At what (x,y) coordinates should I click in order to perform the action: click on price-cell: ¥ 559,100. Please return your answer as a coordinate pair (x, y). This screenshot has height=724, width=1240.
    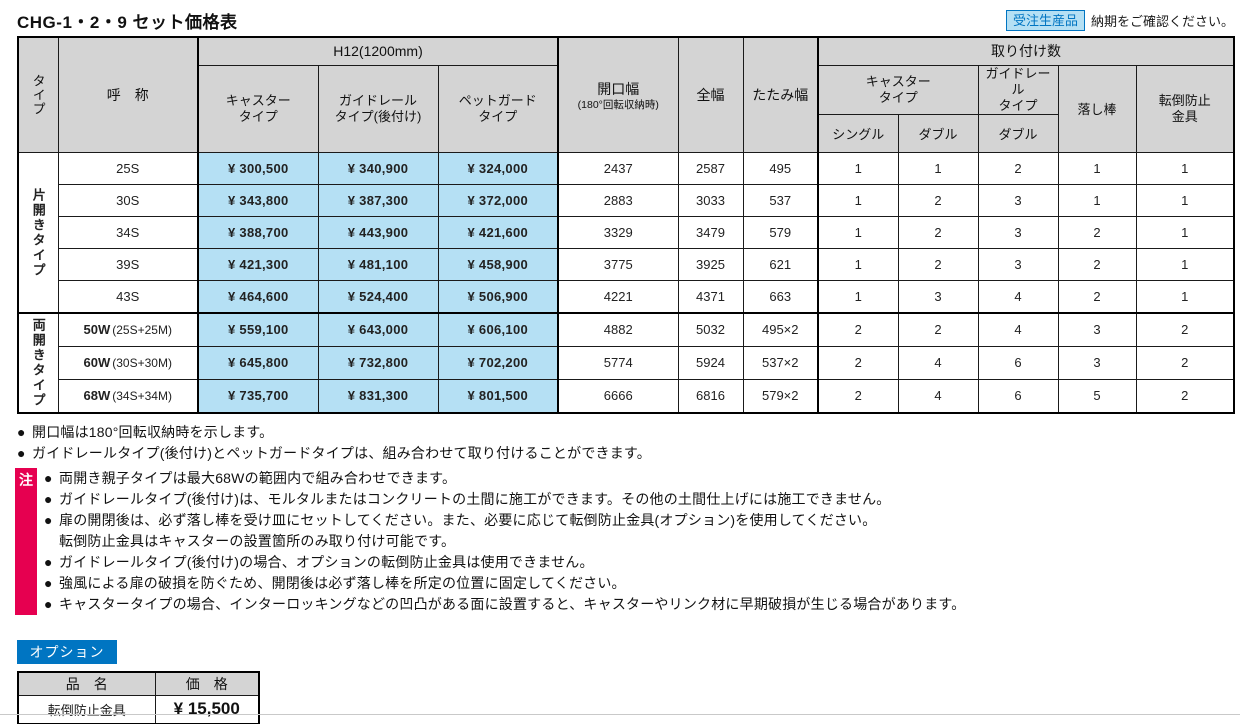
    Looking at the image, I should click on (258, 329).